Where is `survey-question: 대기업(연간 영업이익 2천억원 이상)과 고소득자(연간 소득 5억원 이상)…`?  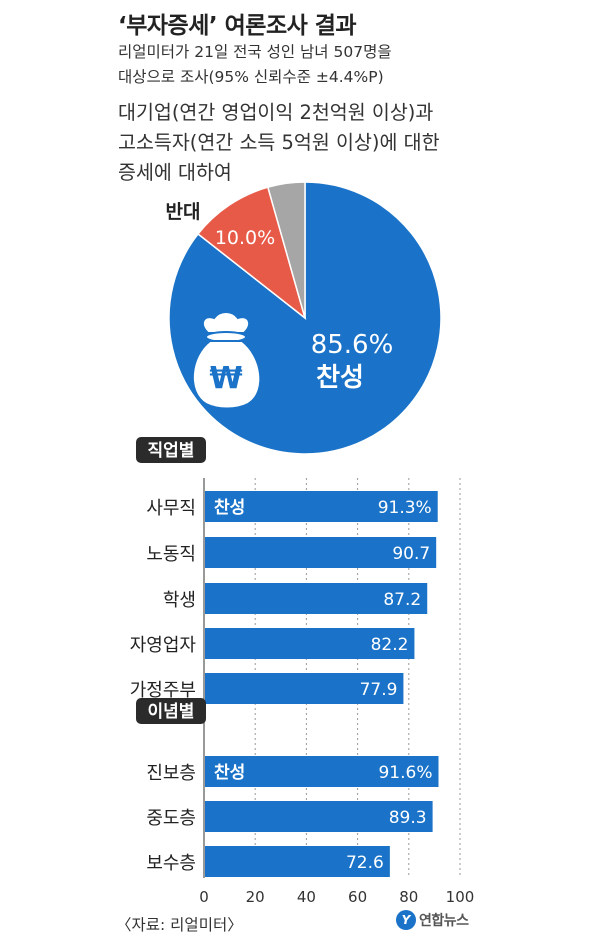 survey-question: 대기업(연간 영업이익 2천억원 이상)과 고소득자(연간 소득 5억원 이상)… is located at coordinates (338, 143).